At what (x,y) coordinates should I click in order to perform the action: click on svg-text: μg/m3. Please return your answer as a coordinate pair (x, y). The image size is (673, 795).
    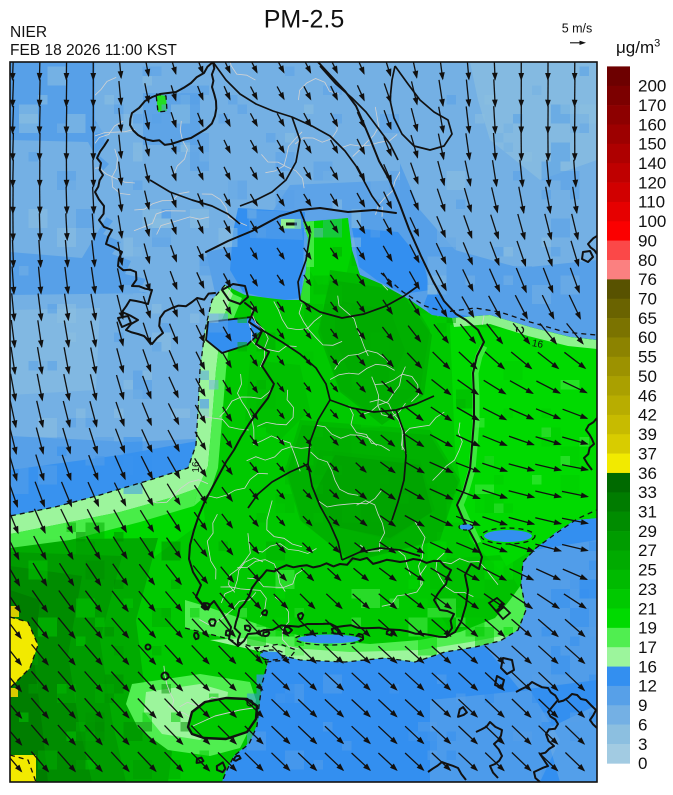
    Looking at the image, I should click on (638, 48).